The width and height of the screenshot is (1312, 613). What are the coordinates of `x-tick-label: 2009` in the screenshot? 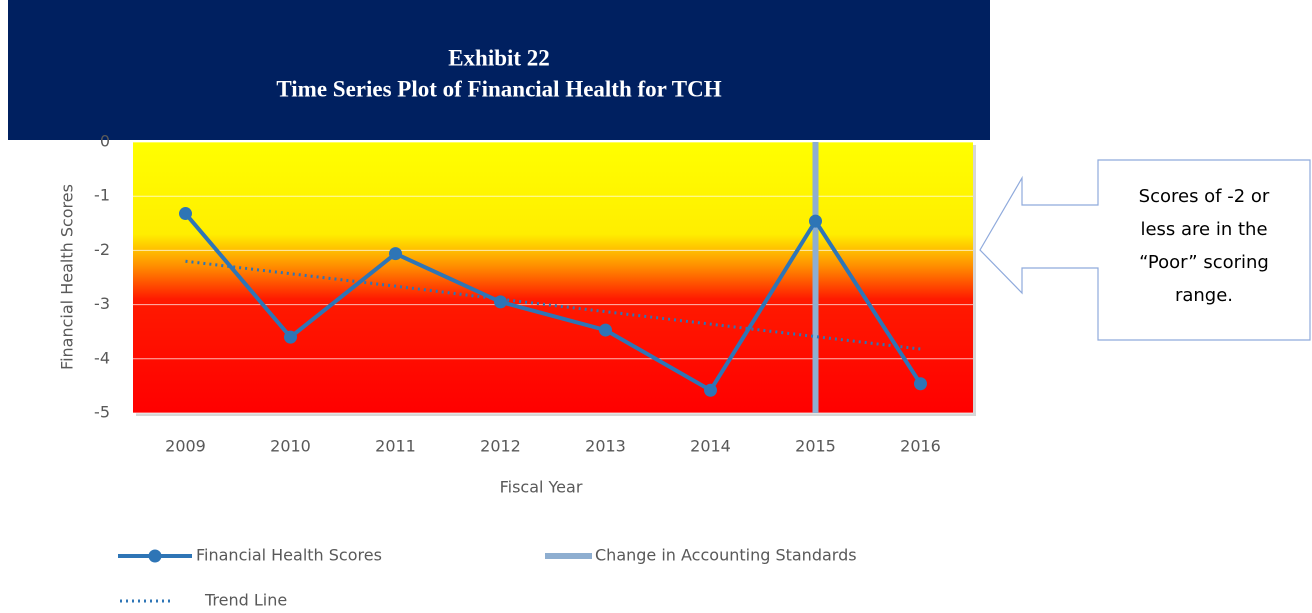 It's located at (185, 446).